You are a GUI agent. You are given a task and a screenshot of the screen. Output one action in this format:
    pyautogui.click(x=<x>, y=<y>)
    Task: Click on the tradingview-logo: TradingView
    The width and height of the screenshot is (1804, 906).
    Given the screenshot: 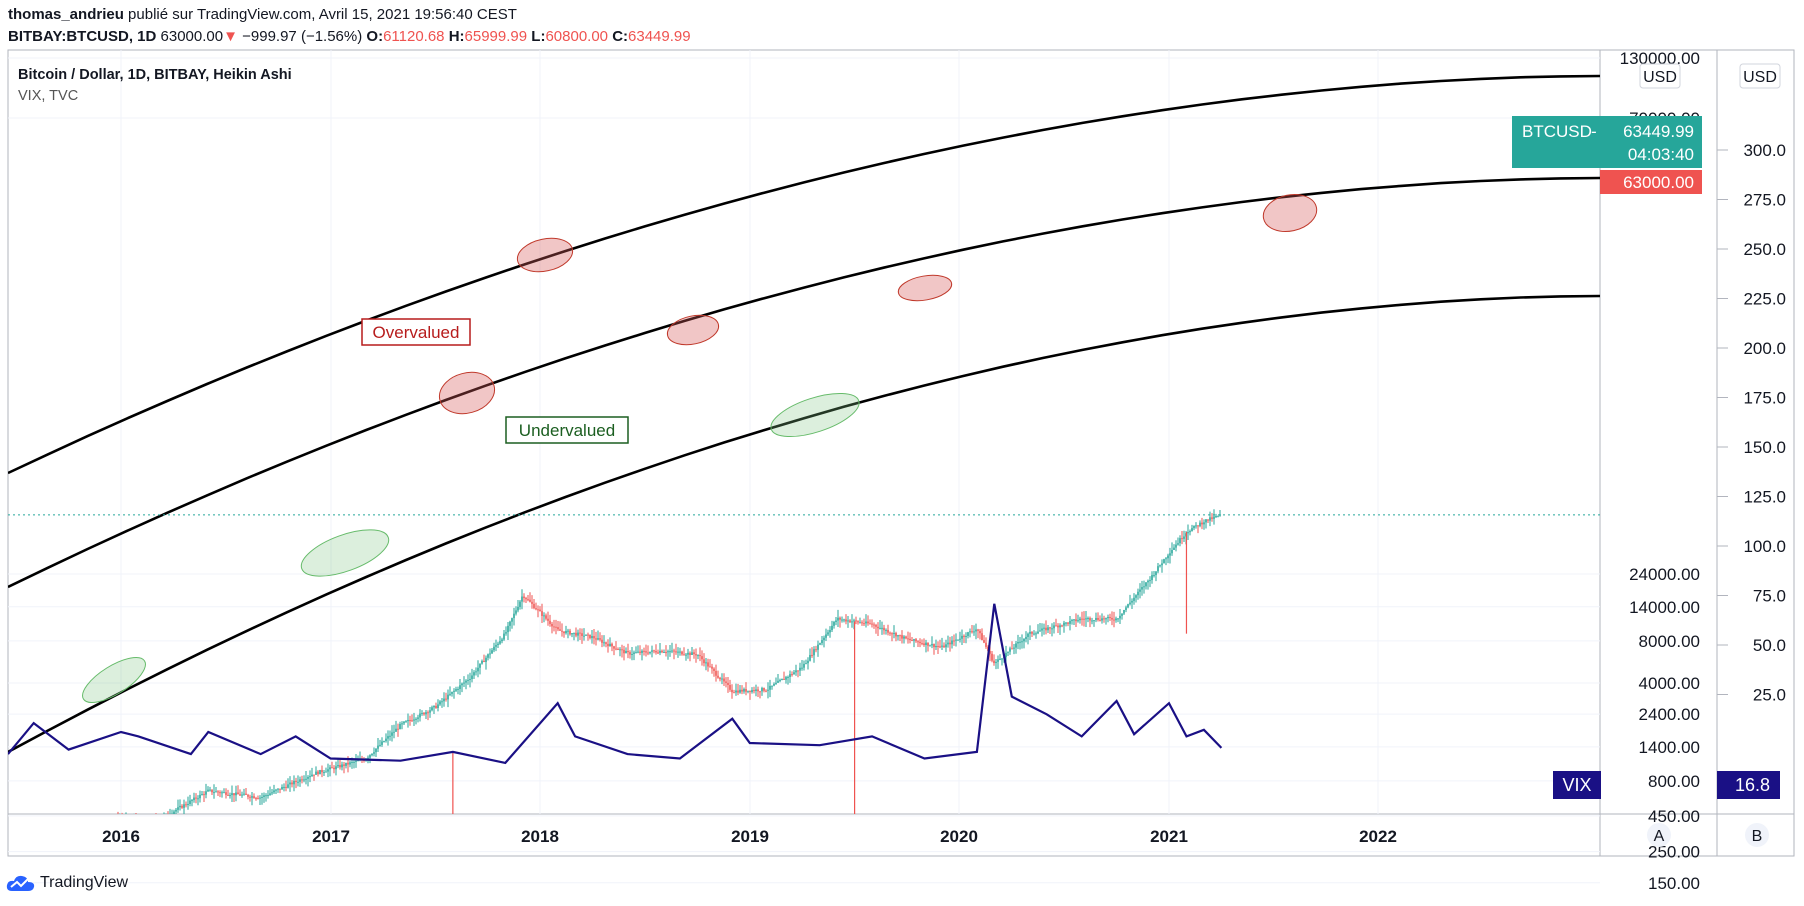 What is the action you would take?
    pyautogui.click(x=67, y=883)
    